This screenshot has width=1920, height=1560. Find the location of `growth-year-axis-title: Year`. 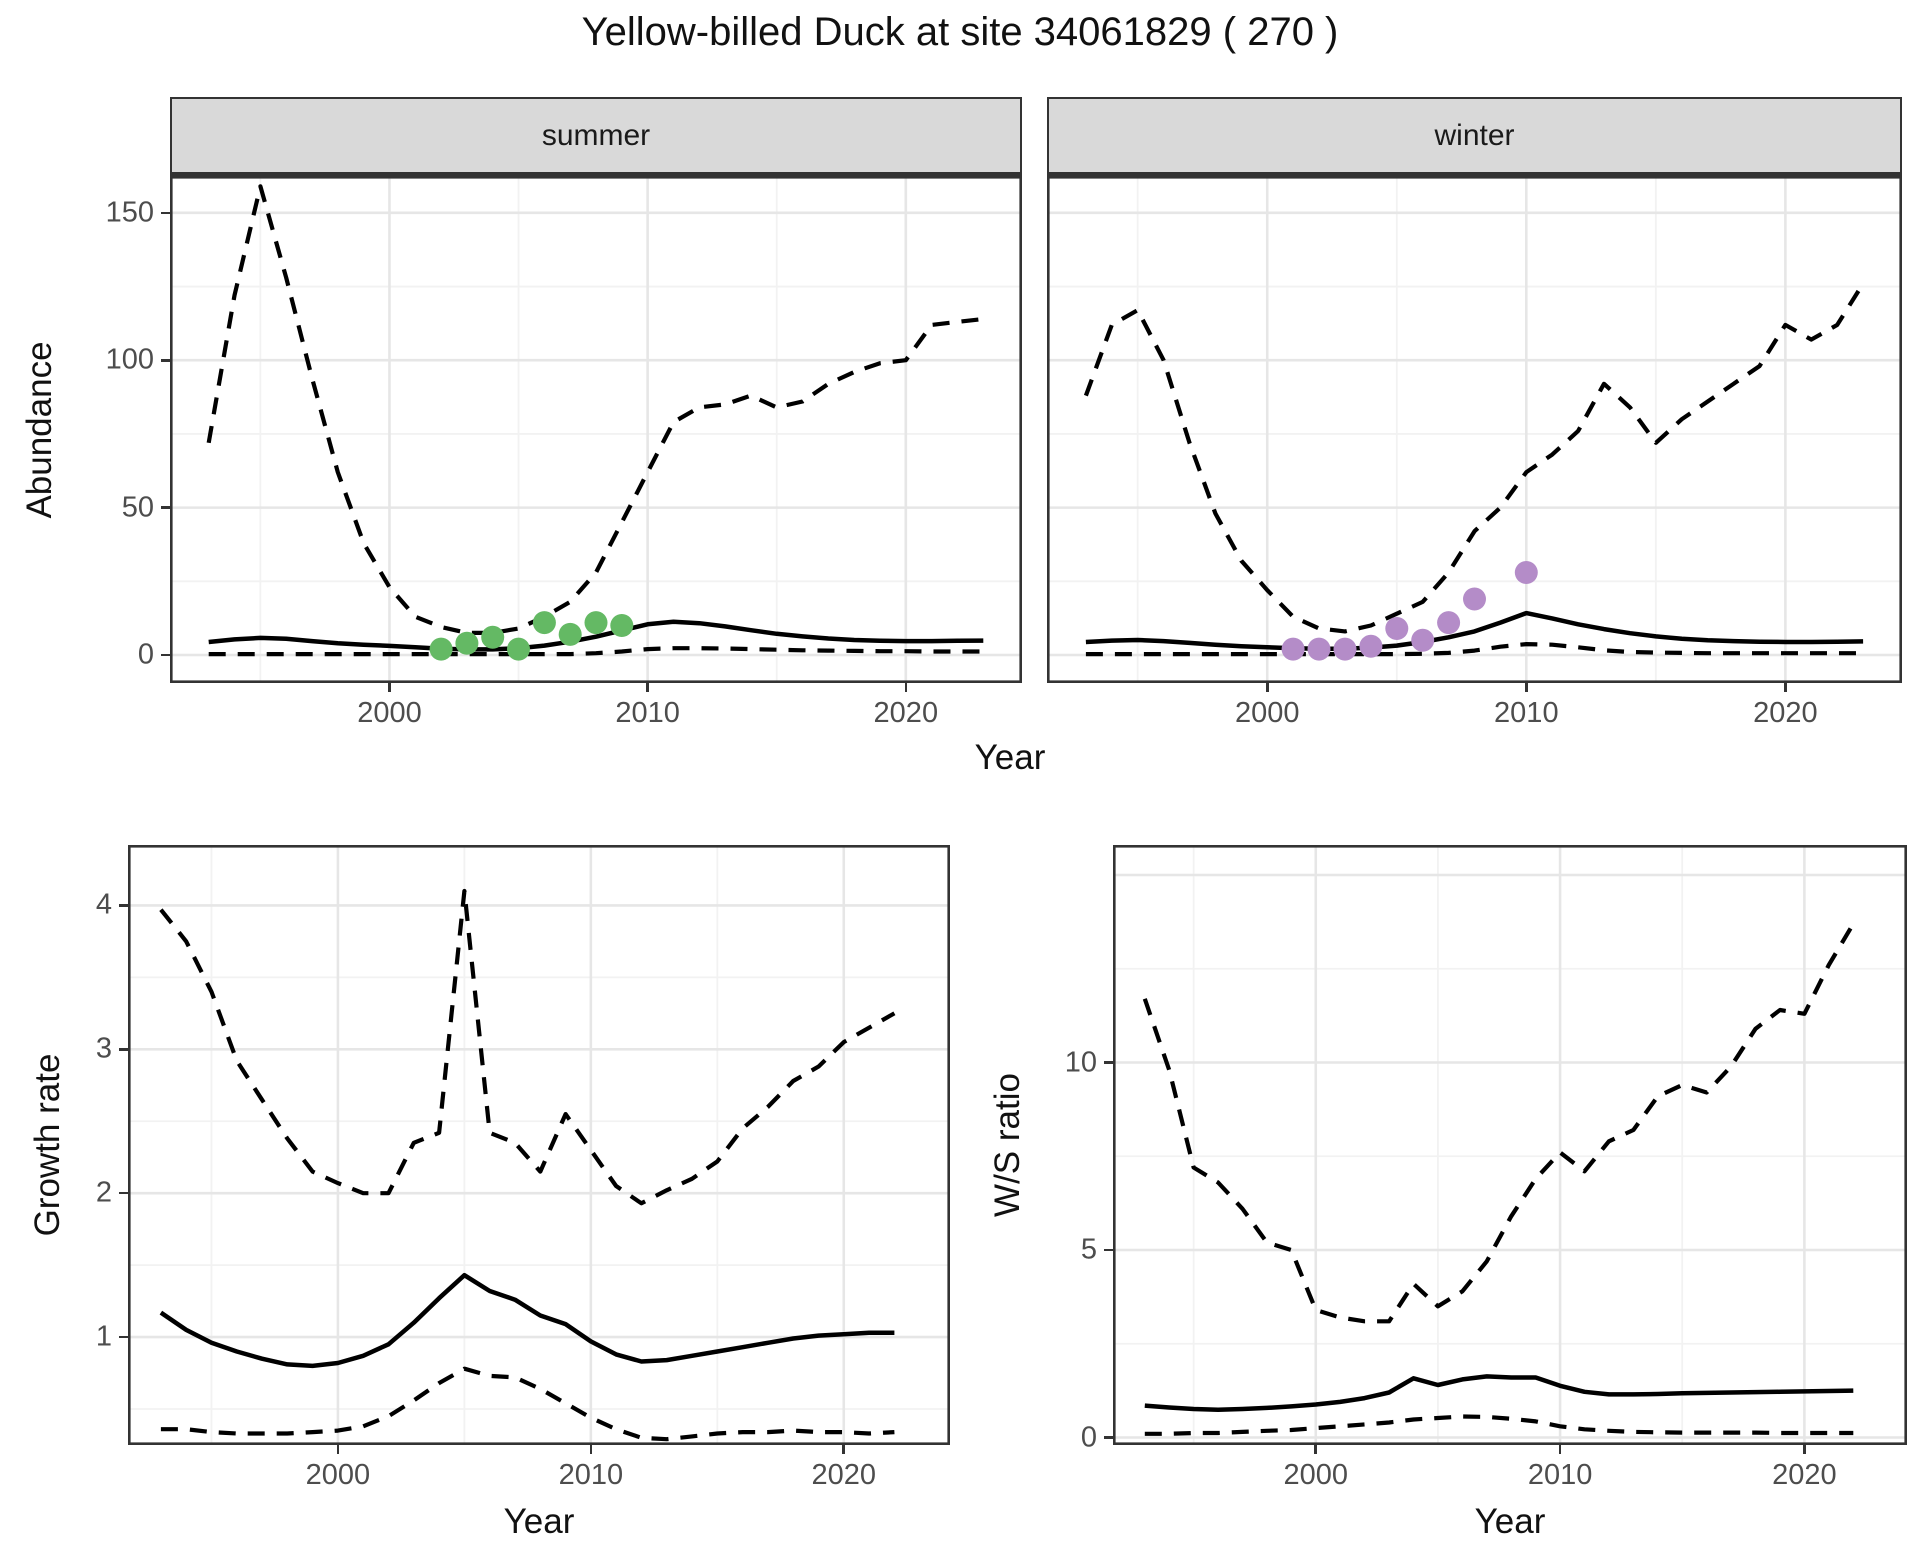

growth-year-axis-title: Year is located at coordinates (539, 1521).